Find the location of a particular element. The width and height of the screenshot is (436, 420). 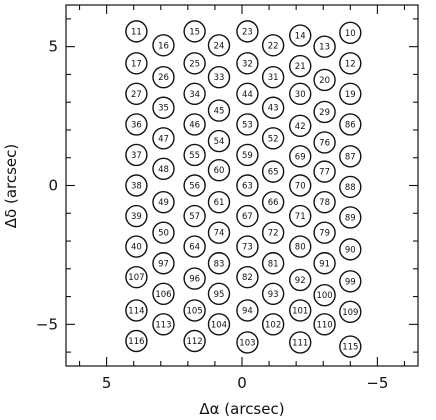

fiber-number-label: 65 is located at coordinates (273, 173).